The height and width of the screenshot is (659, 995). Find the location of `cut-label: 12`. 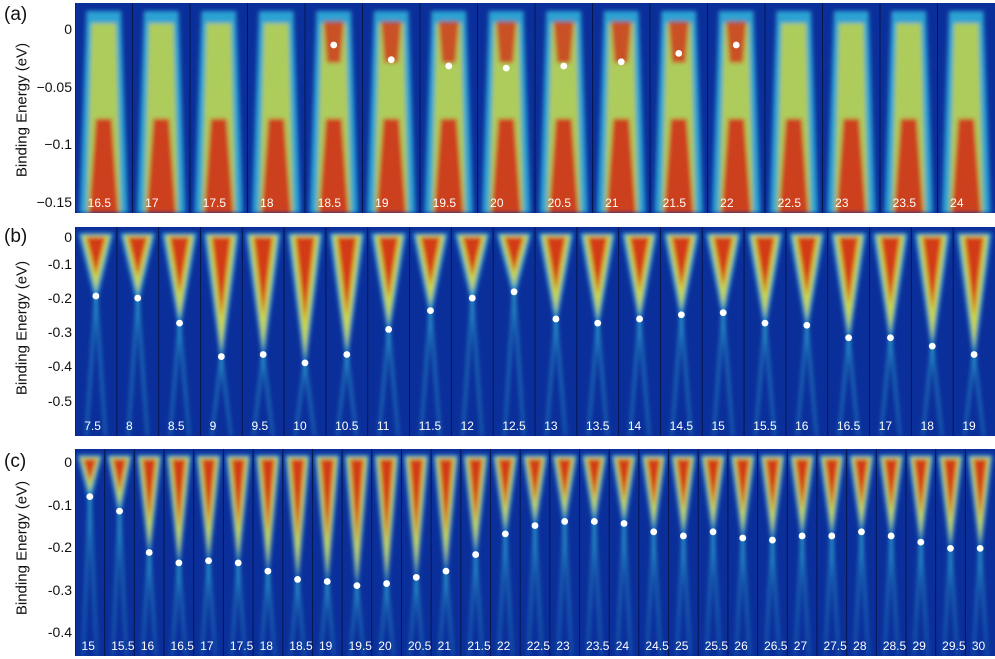

cut-label: 12 is located at coordinates (467, 426).